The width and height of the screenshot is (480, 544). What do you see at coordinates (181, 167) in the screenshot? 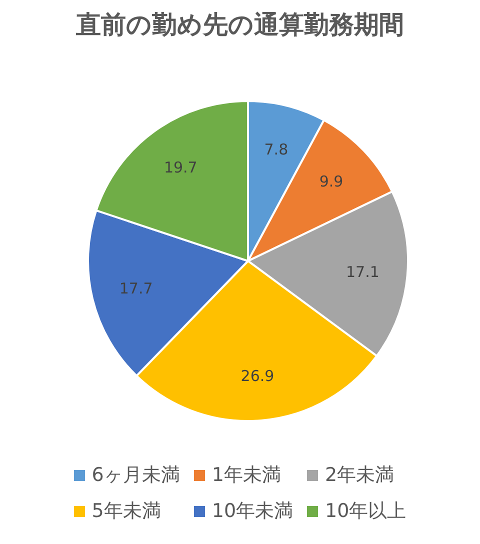
I see `data-label: 19.7` at bounding box center [181, 167].